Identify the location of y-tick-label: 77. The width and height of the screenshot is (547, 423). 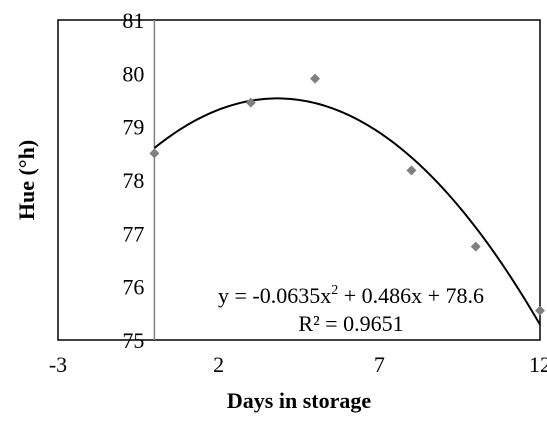
(133, 233).